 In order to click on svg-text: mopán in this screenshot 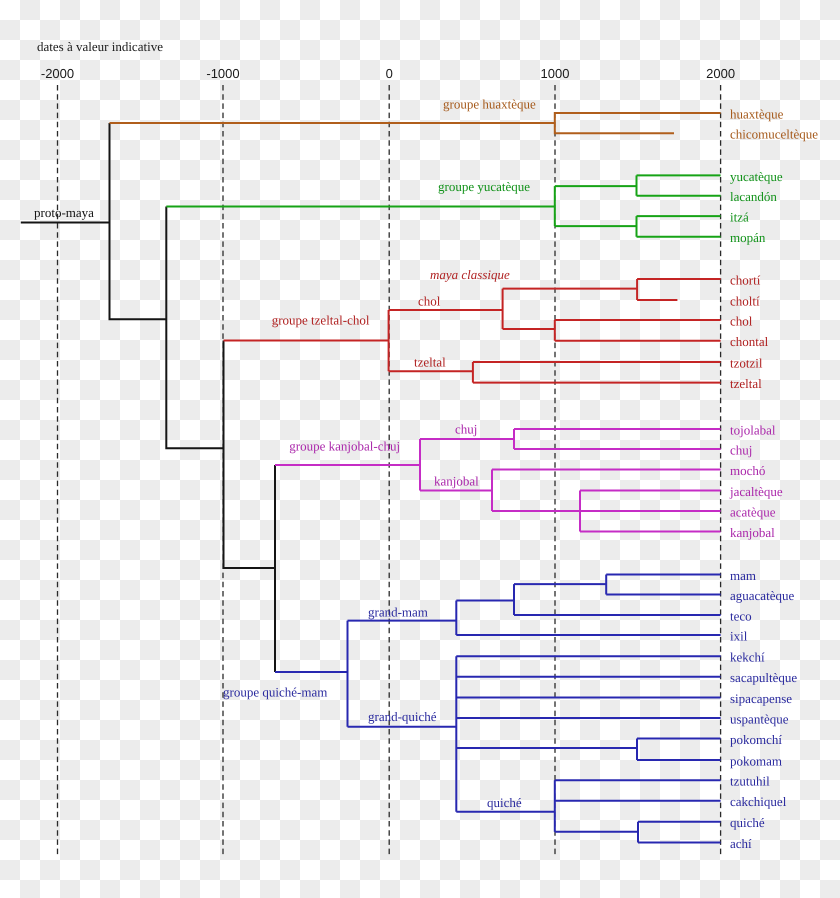, I will do `click(748, 237)`.